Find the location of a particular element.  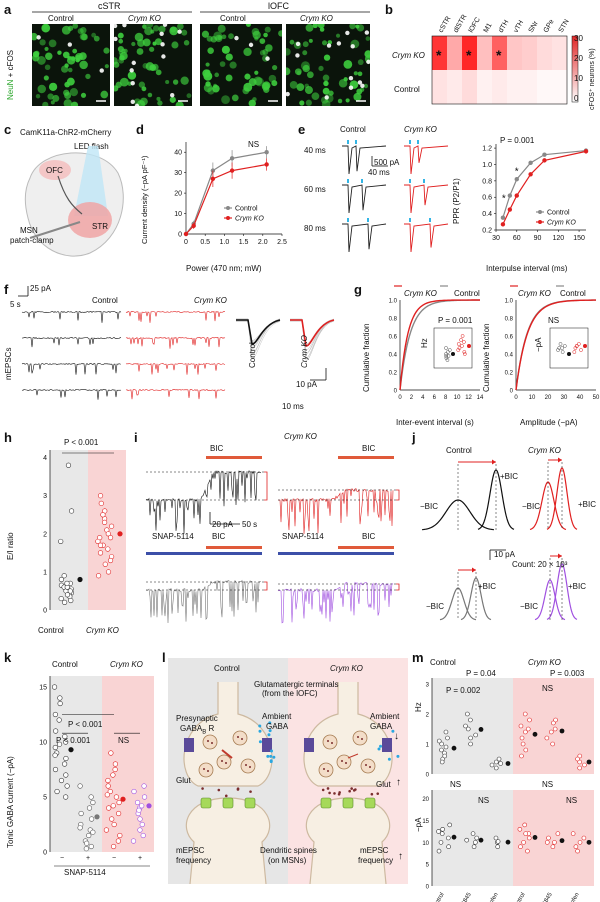

avg-control-label: Control is located at coordinates (252, 355).